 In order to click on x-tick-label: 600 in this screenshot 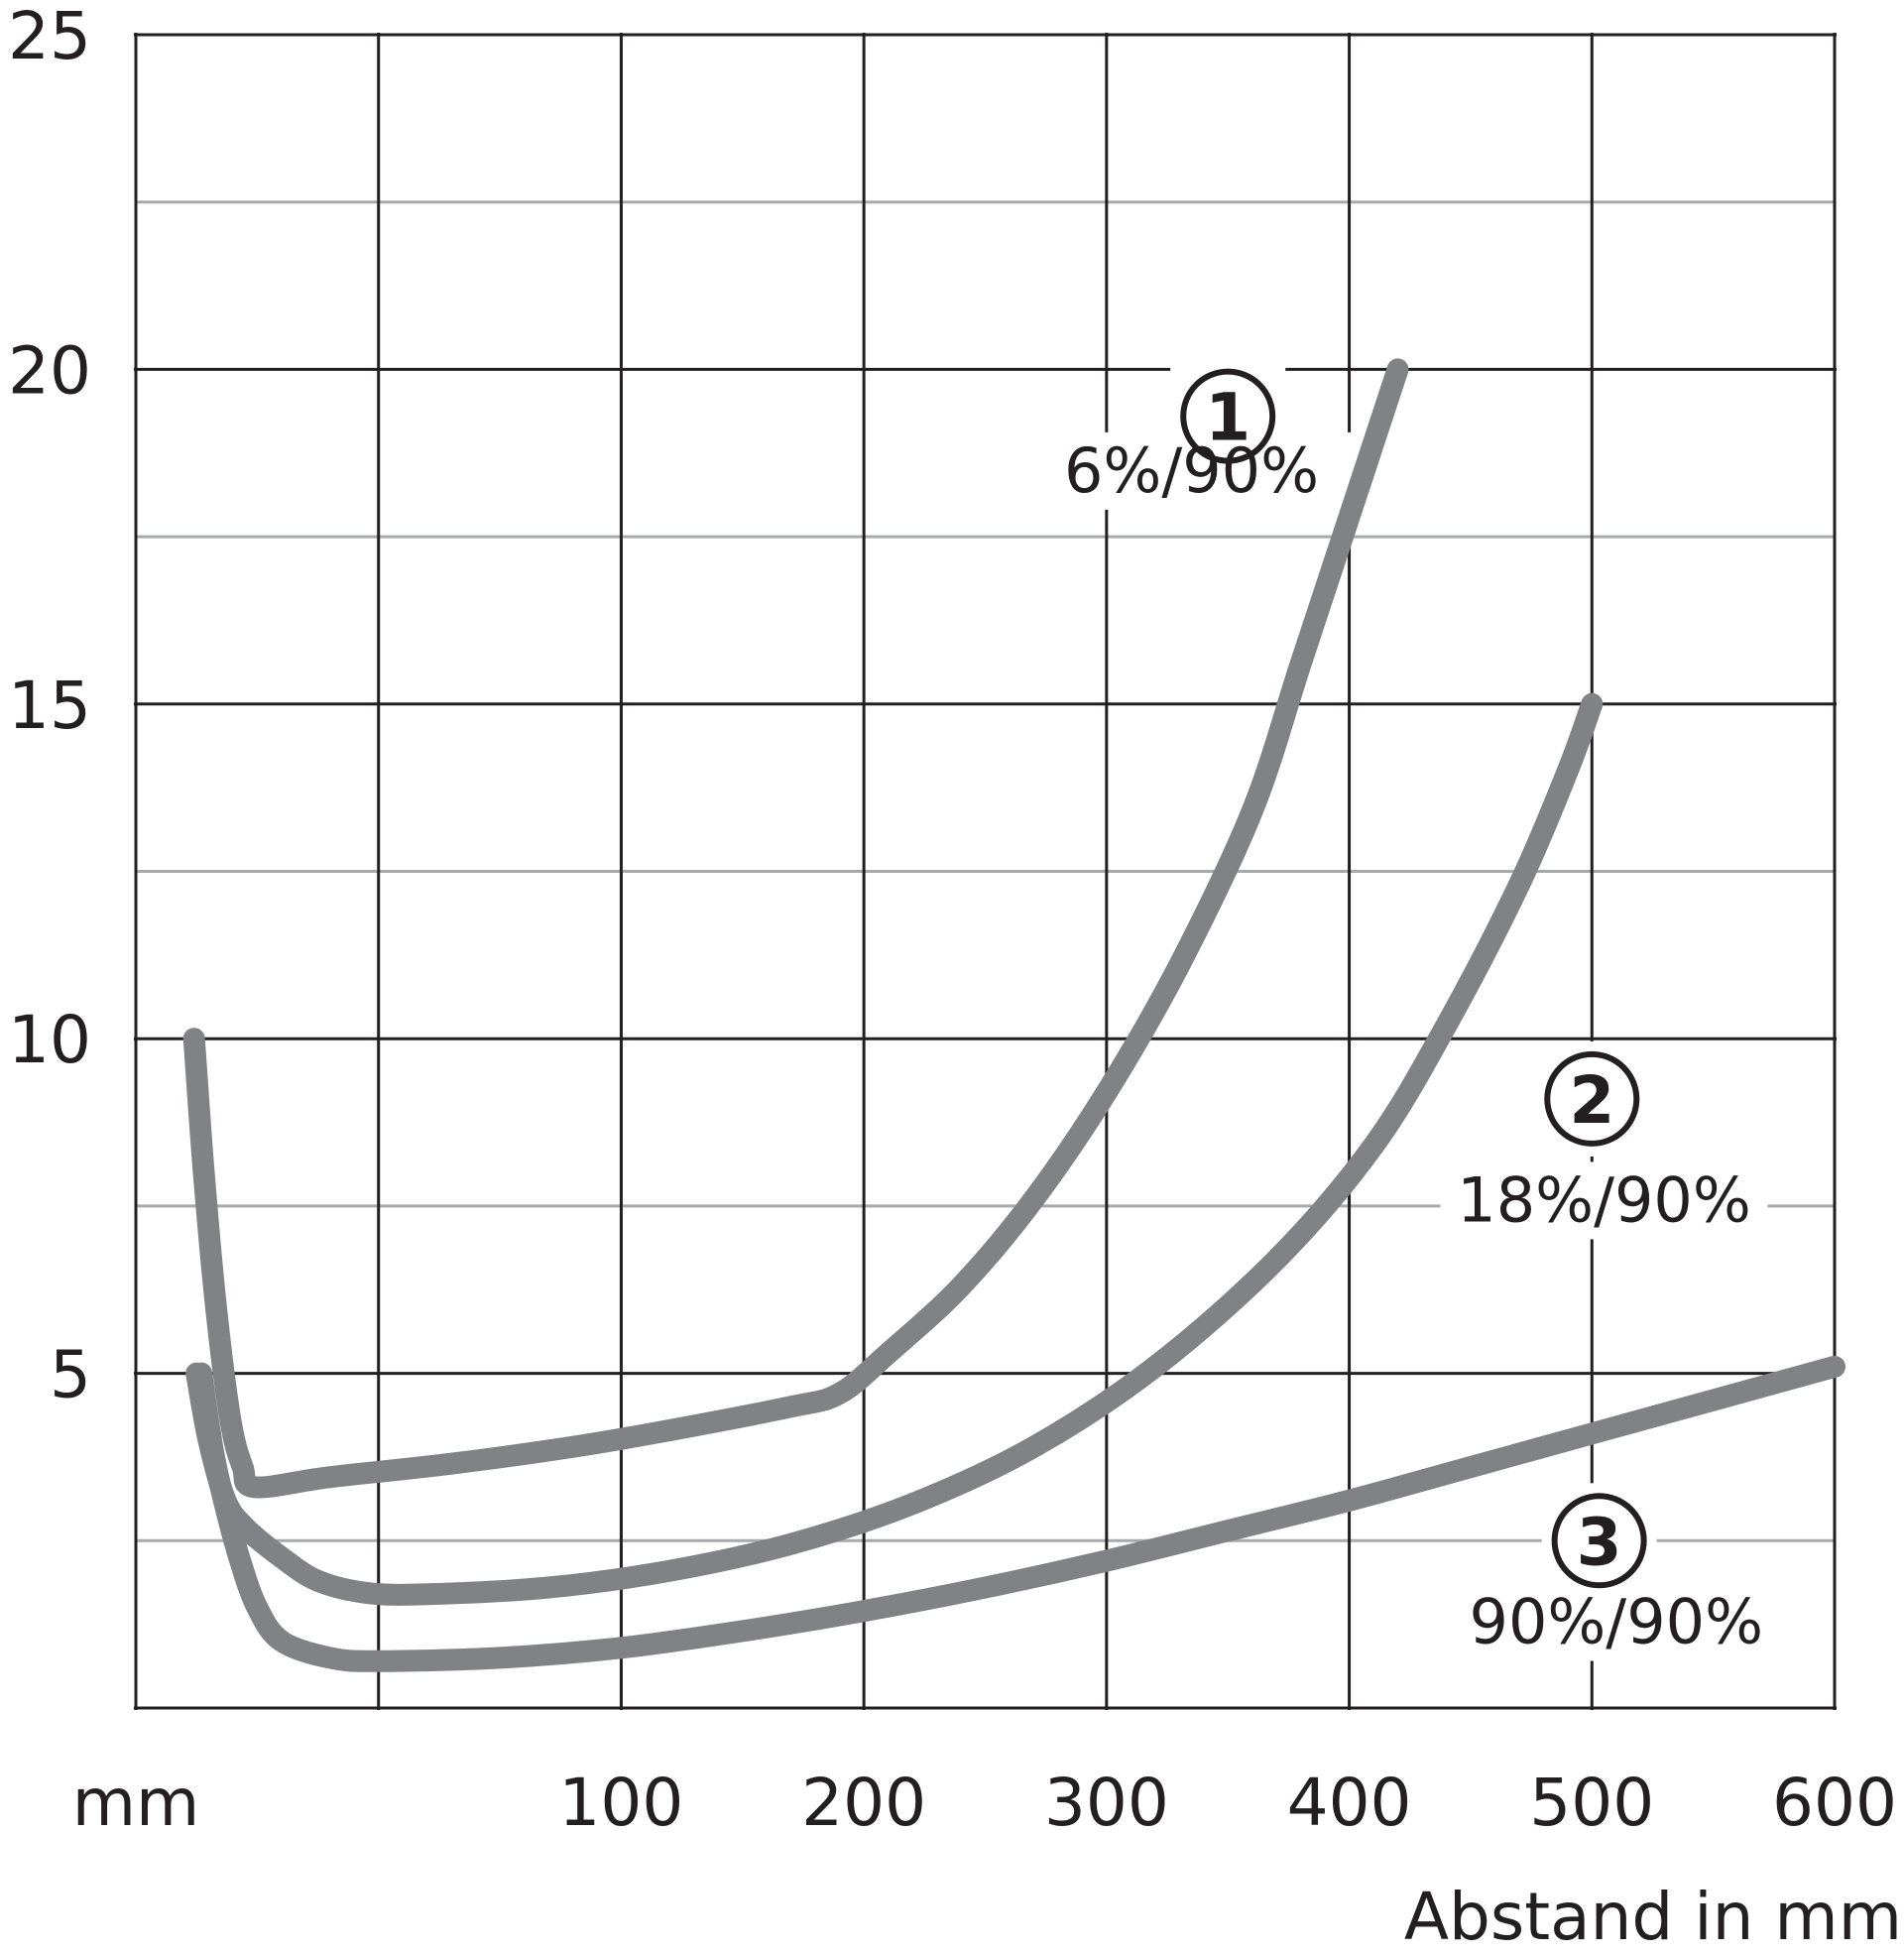, I will do `click(1834, 1803)`.